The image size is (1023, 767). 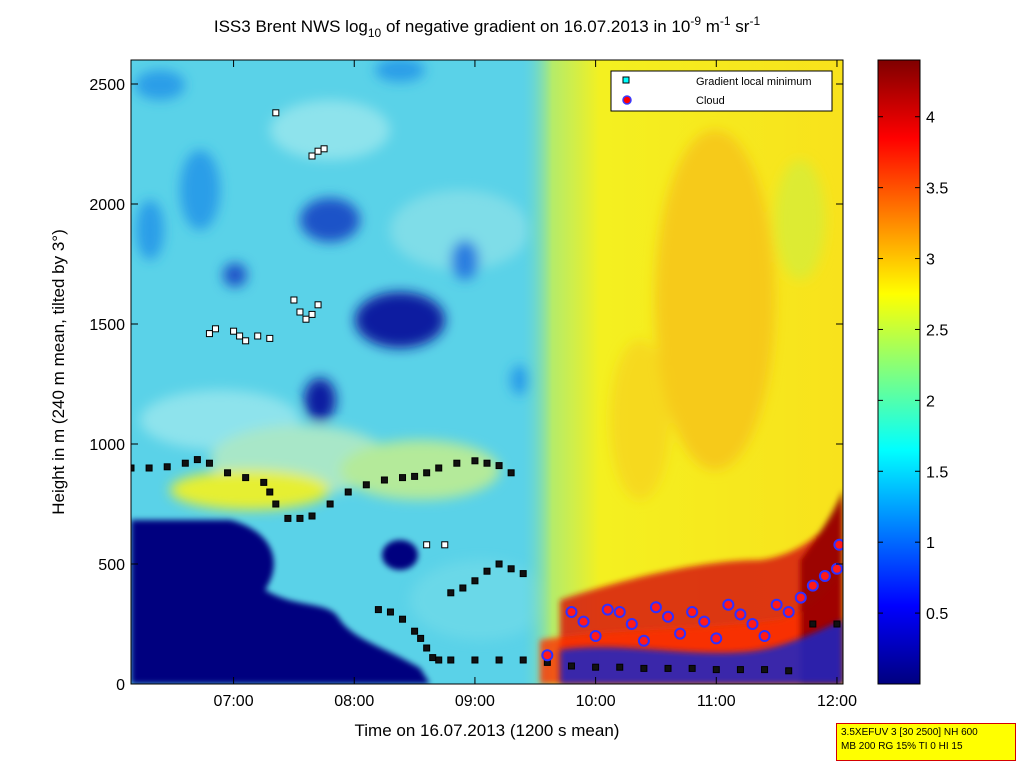 I want to click on x-tick-label: 12:00, so click(x=837, y=701).